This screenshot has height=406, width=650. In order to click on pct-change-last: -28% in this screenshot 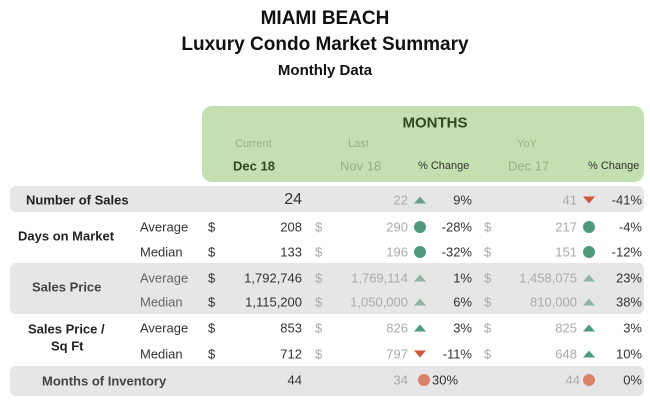, I will do `click(456, 227)`.